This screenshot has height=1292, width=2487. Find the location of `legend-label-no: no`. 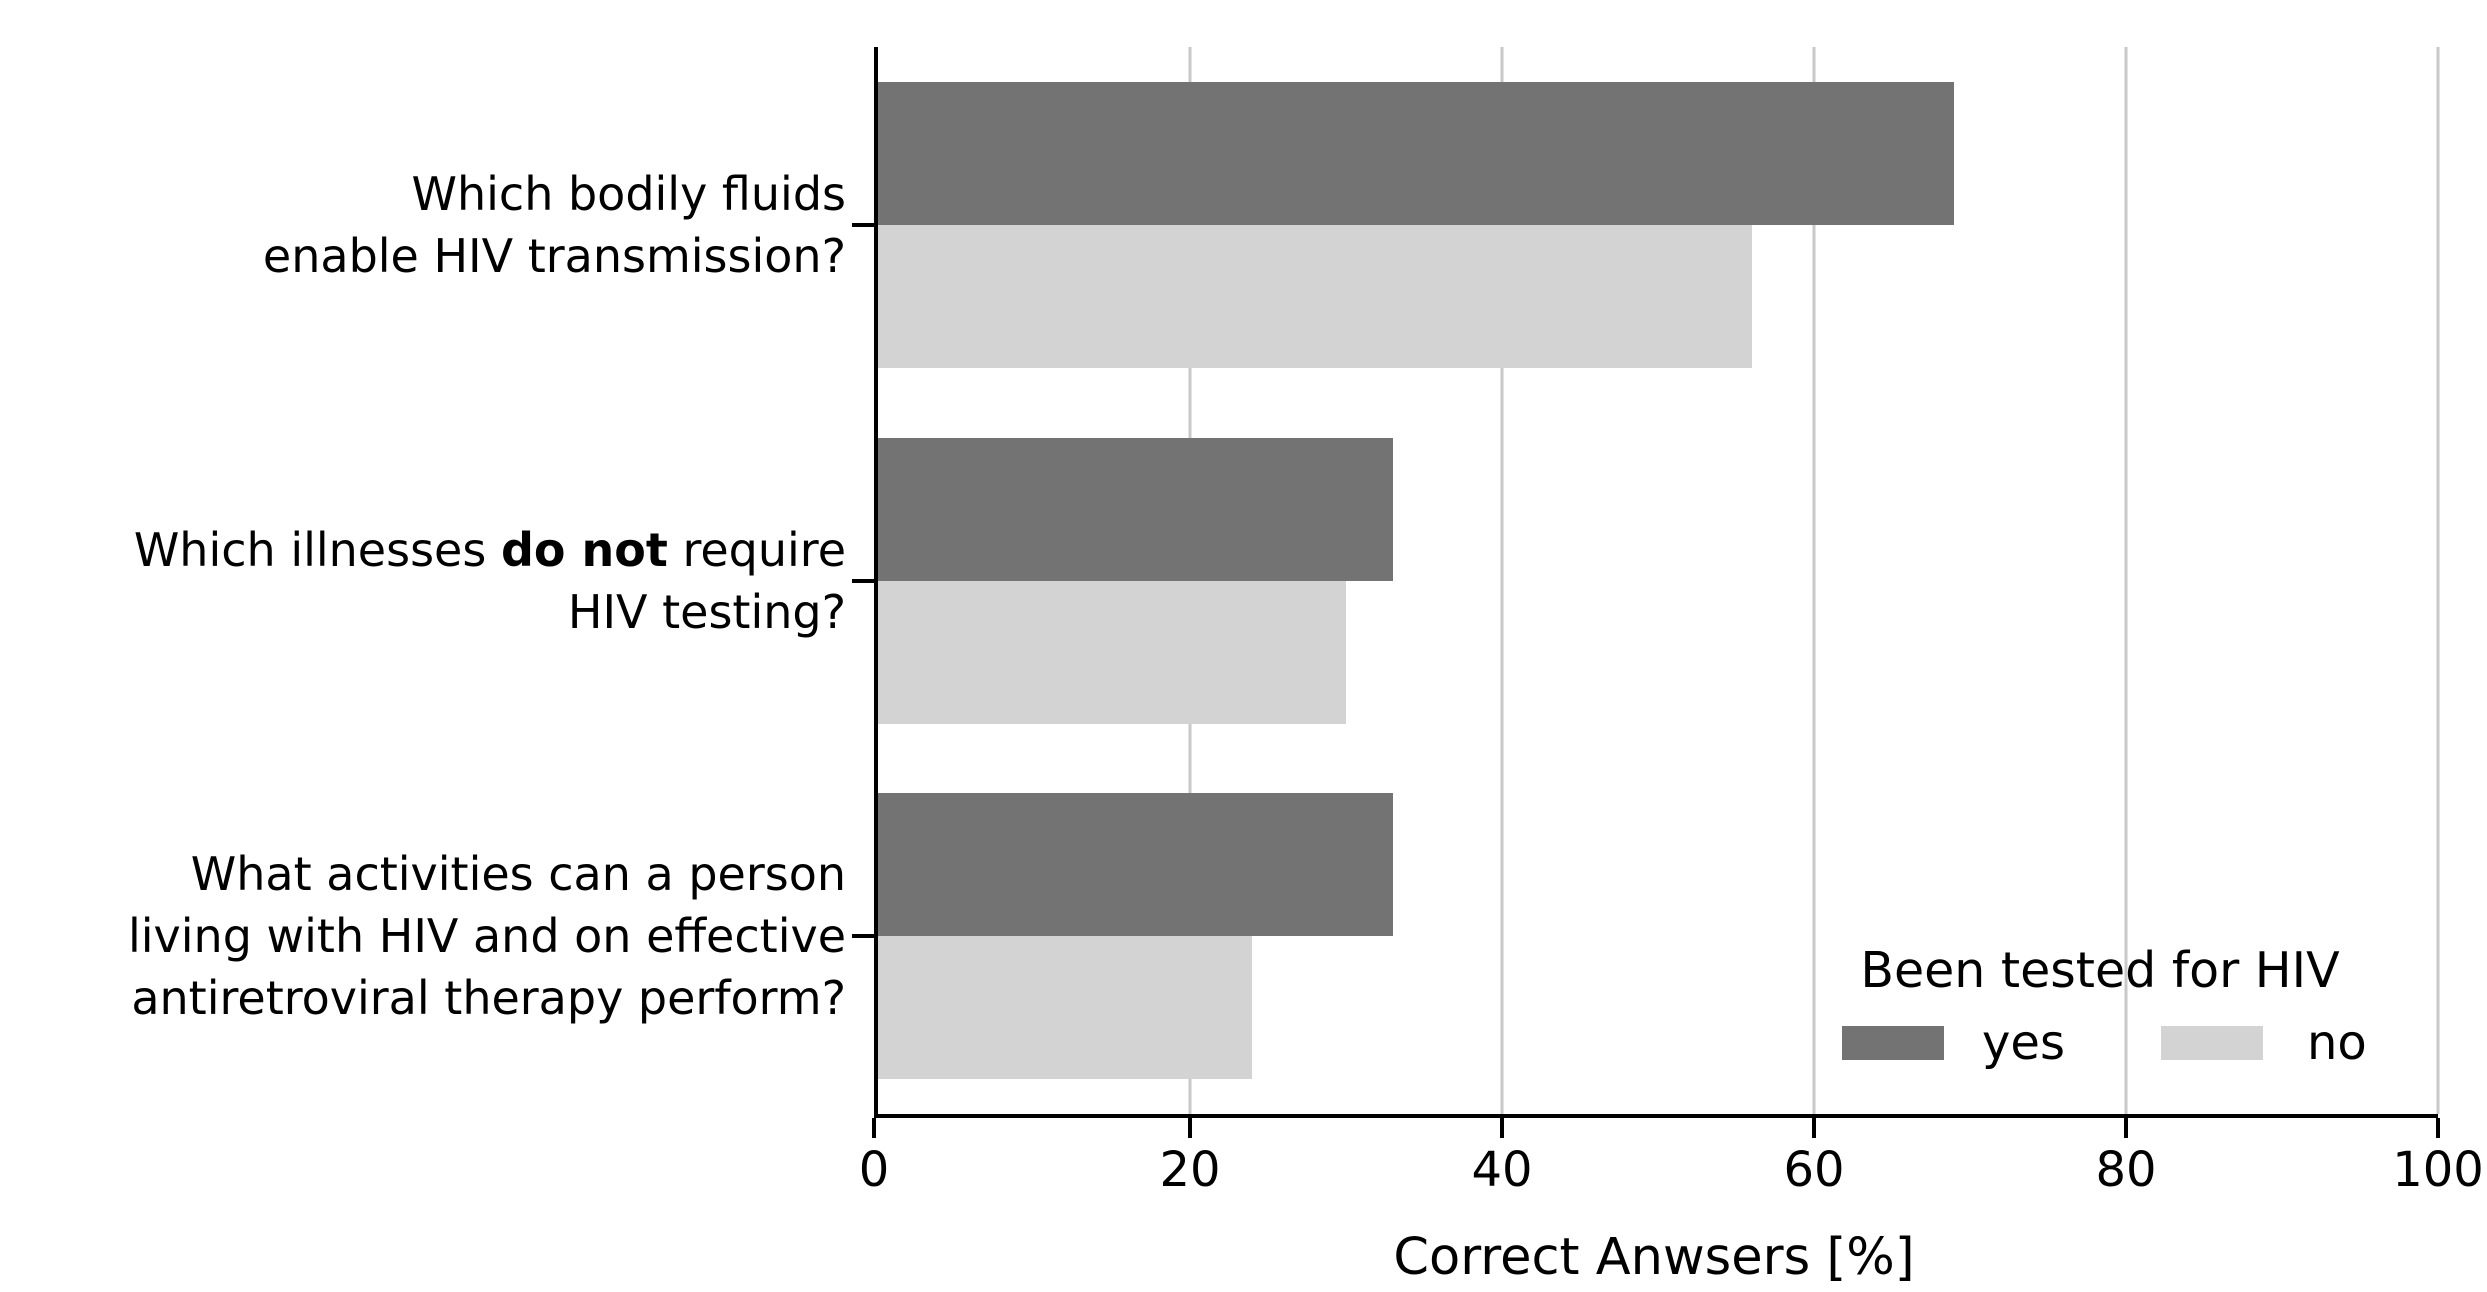

legend-label-no: no is located at coordinates (2336, 1043).